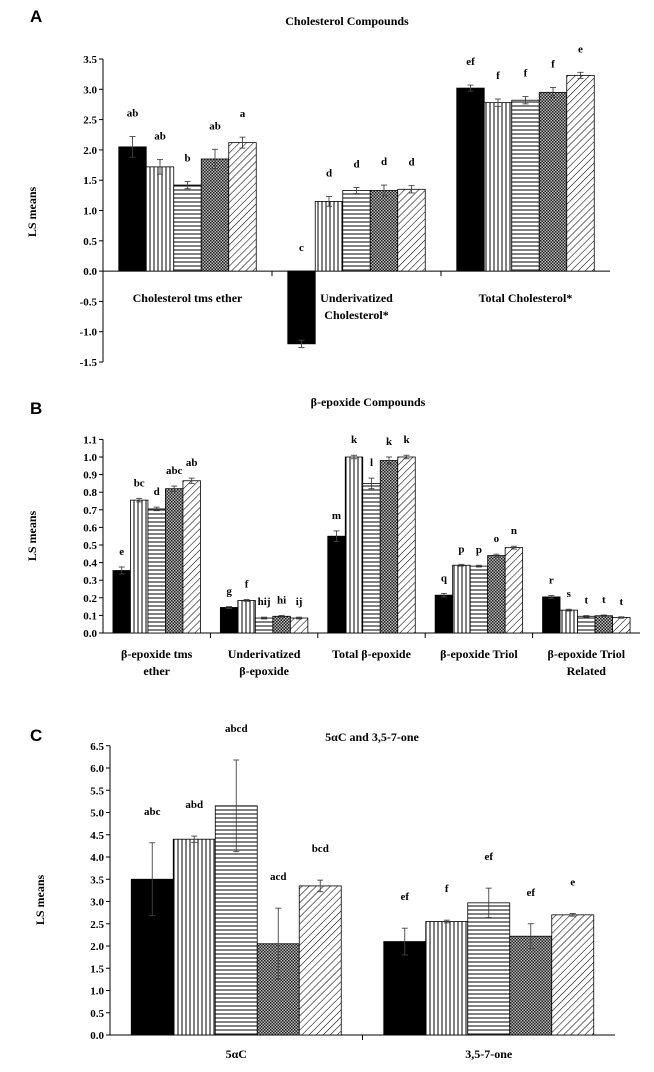 Image resolution: width=654 pixels, height=1072 pixels. What do you see at coordinates (90, 546) in the screenshot?
I see `y-tick-label: 0.5` at bounding box center [90, 546].